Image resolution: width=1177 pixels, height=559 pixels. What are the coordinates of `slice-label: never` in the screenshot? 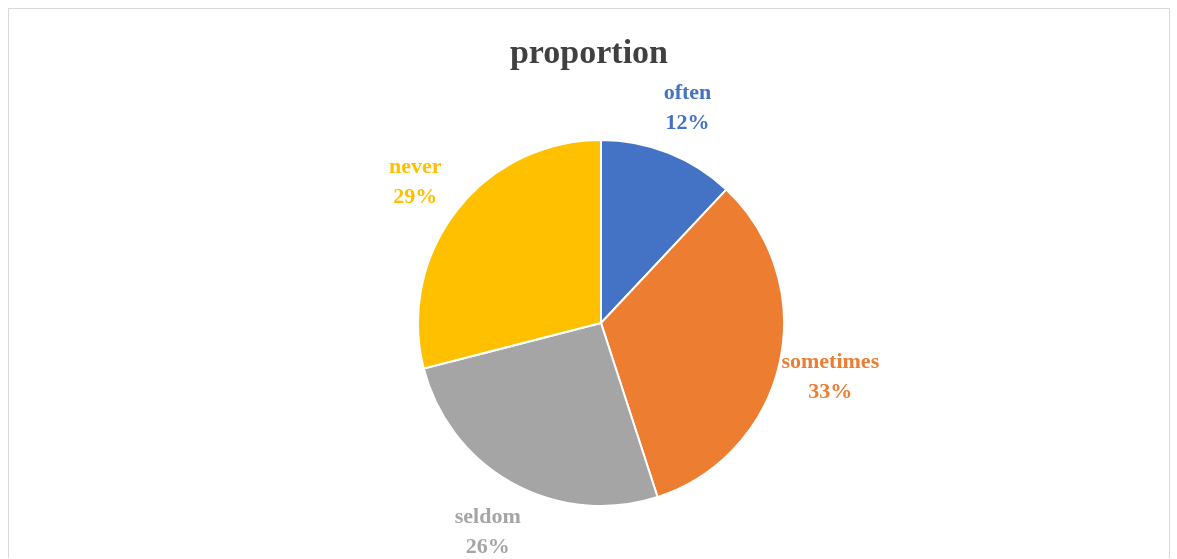 It's located at (415, 165).